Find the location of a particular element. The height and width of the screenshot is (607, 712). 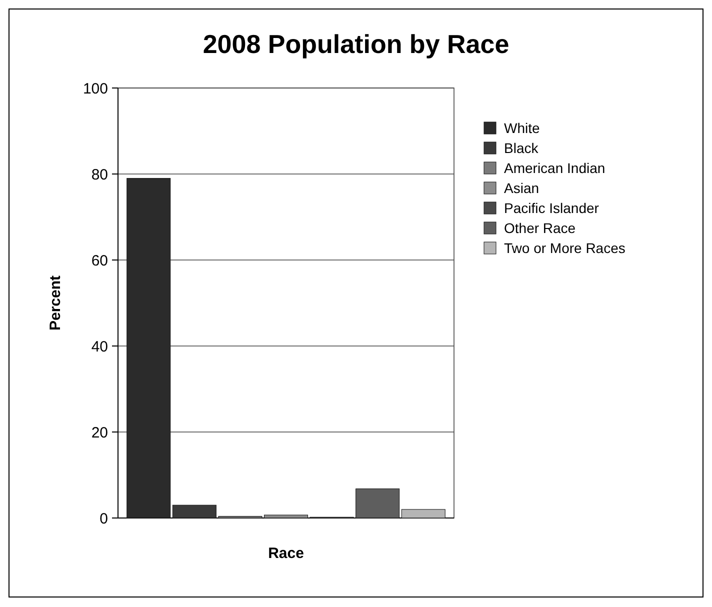

y-tick-label: 0 is located at coordinates (104, 519).